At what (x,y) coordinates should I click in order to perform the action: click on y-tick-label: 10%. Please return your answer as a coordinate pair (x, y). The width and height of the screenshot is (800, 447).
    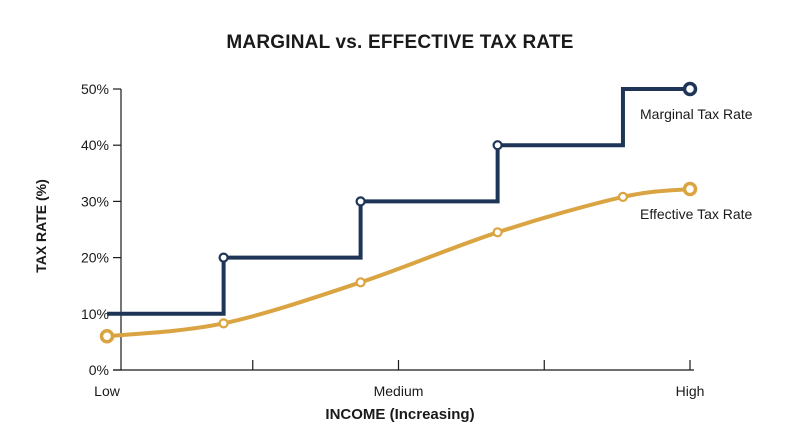
    Looking at the image, I should click on (95, 314).